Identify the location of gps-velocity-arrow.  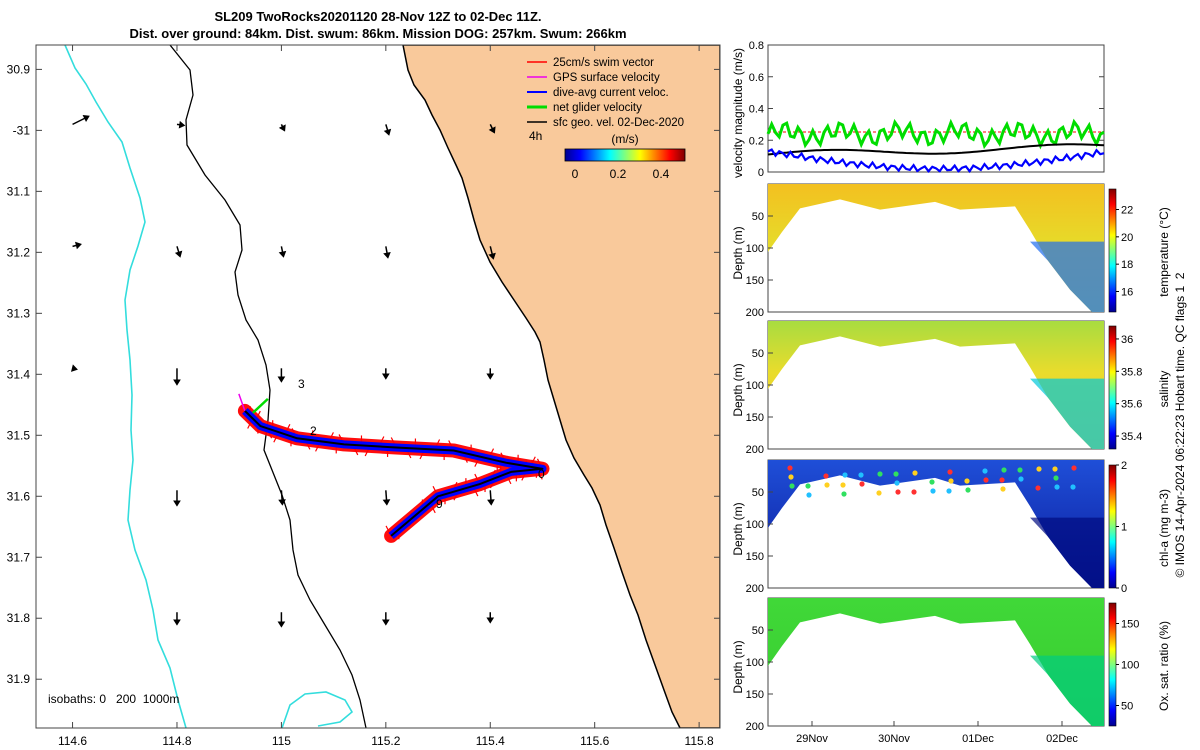
(242, 402).